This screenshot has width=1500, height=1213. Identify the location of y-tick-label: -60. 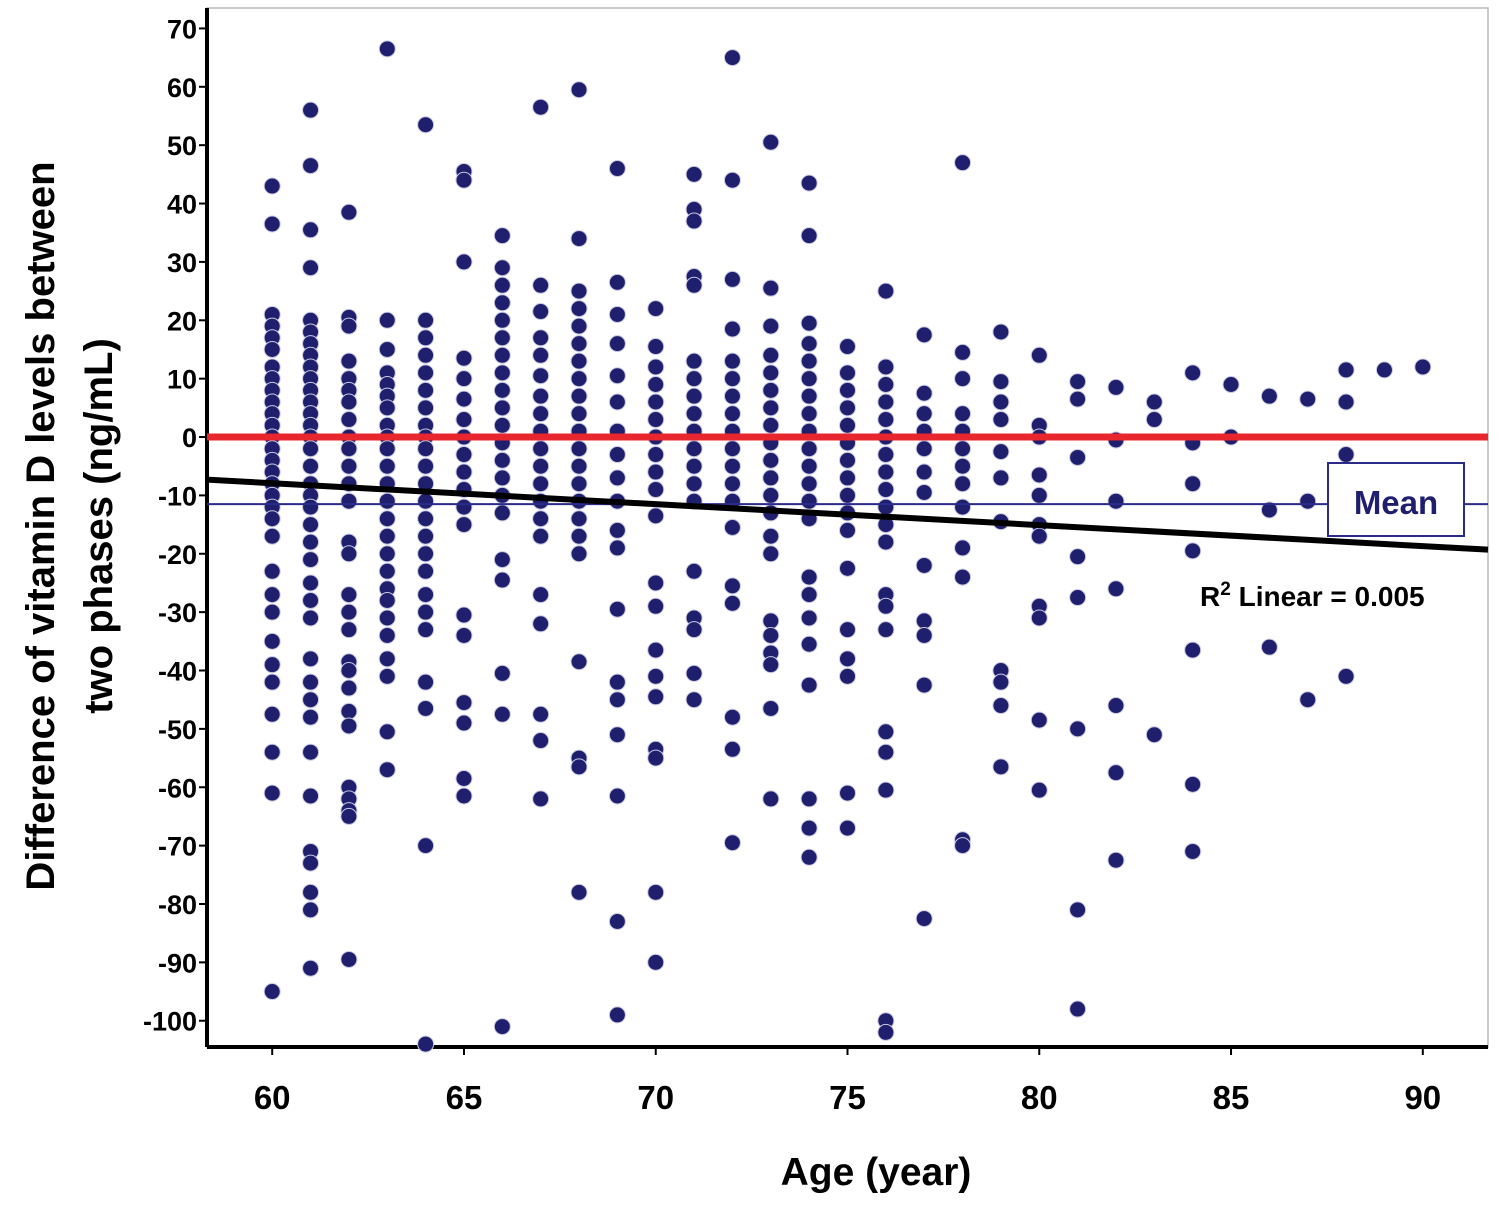
(177, 788).